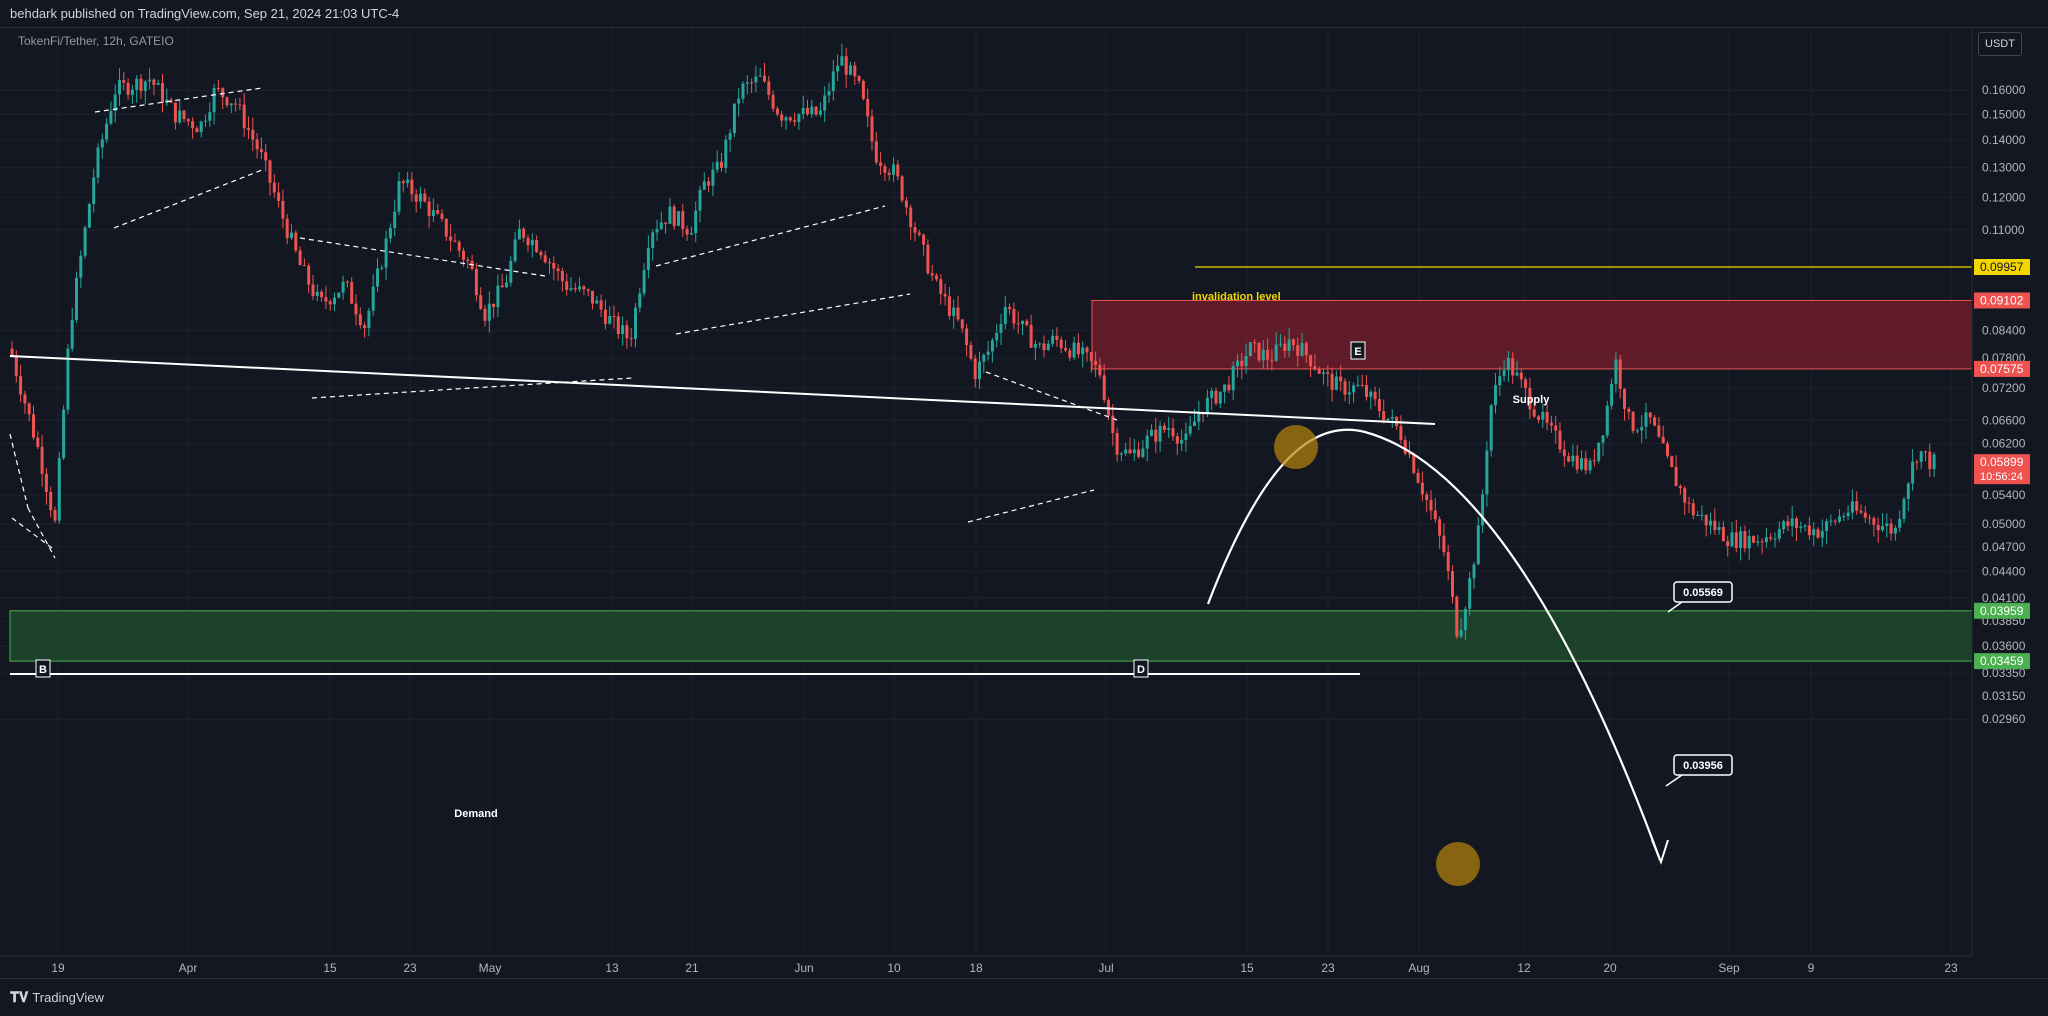  I want to click on time-tick-label: Aug, so click(1418, 968).